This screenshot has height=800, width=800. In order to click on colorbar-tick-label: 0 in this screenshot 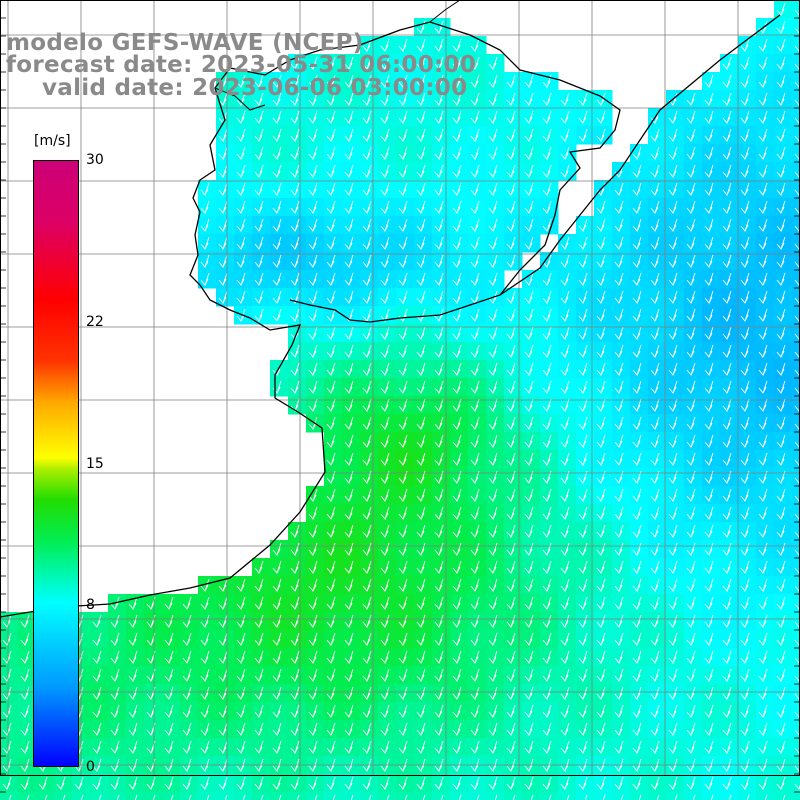, I will do `click(90, 767)`.